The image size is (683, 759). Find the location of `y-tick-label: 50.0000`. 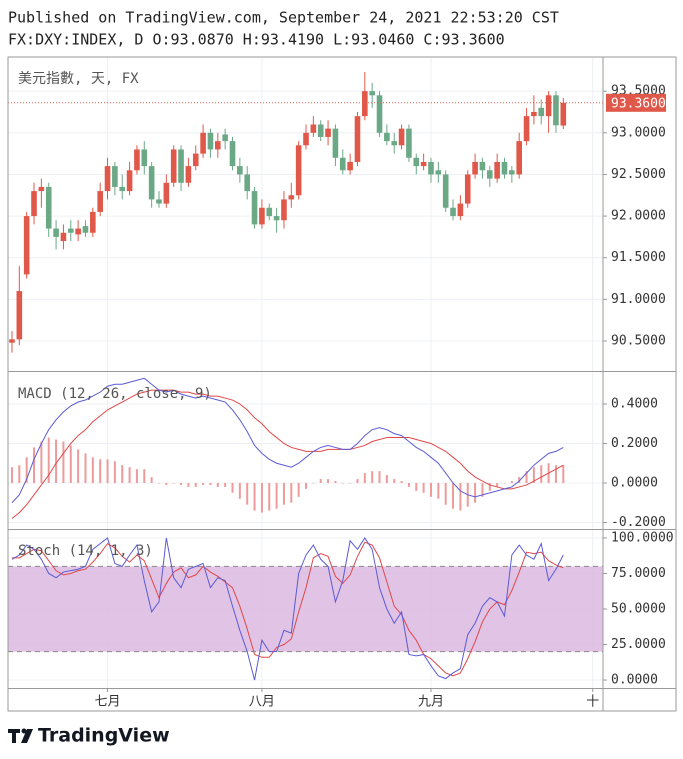

y-tick-label: 50.0000 is located at coordinates (638, 608).